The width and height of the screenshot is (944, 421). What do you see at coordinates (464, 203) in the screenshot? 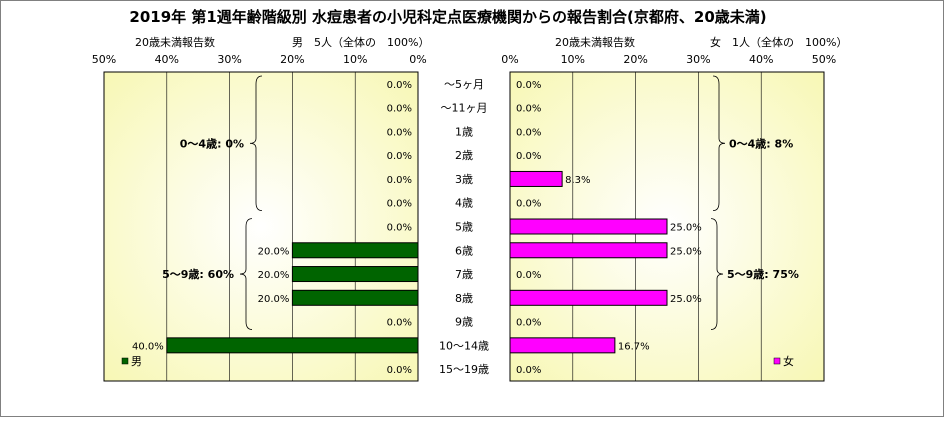
I see `category-label: 4歳` at bounding box center [464, 203].